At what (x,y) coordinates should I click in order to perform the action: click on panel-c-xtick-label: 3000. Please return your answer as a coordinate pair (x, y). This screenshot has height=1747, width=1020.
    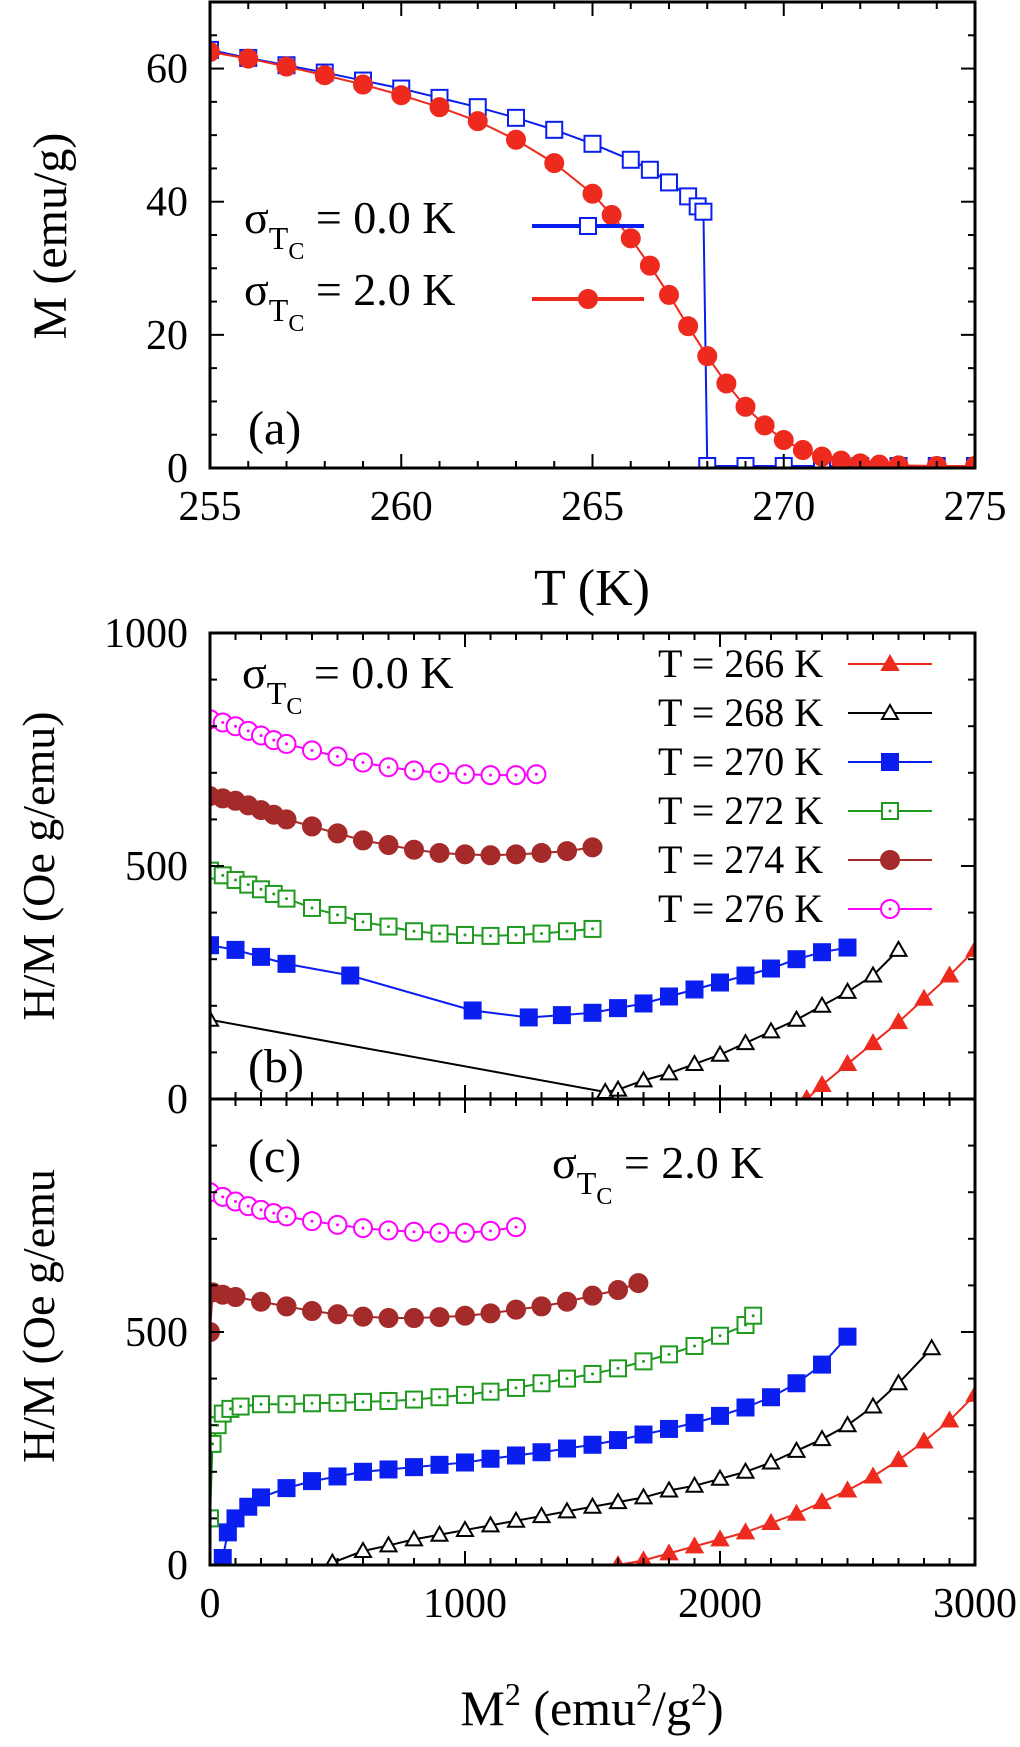
    Looking at the image, I should click on (975, 1604).